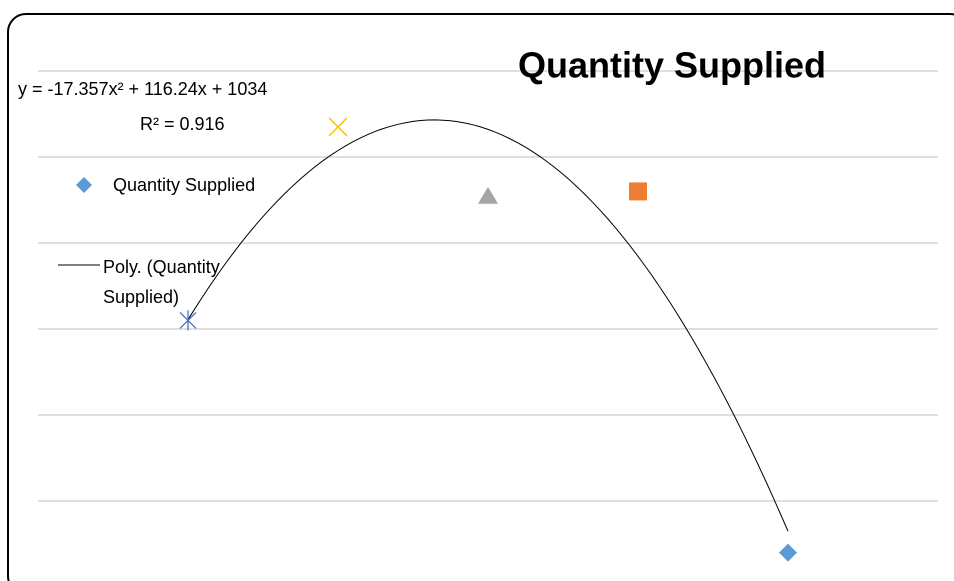  Describe the element at coordinates (672, 65) in the screenshot. I see `chart-title: Quantity Supplied` at that location.